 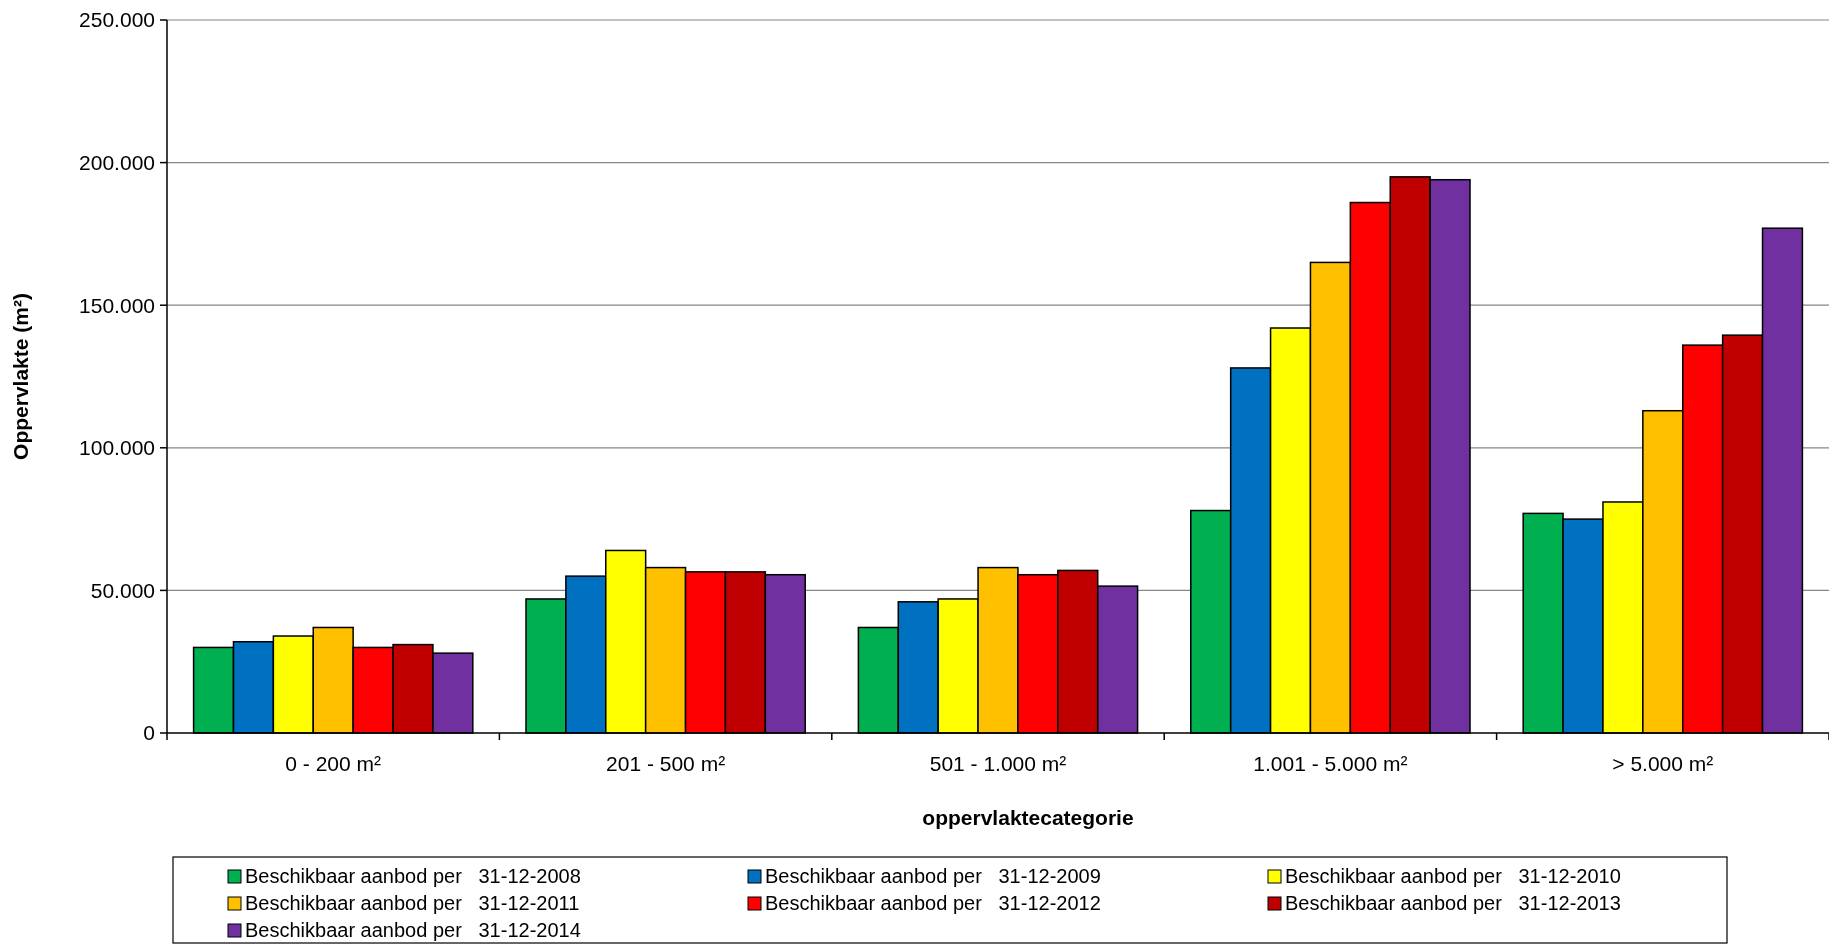 I want to click on y-tick-label: 150.000, so click(x=117, y=305).